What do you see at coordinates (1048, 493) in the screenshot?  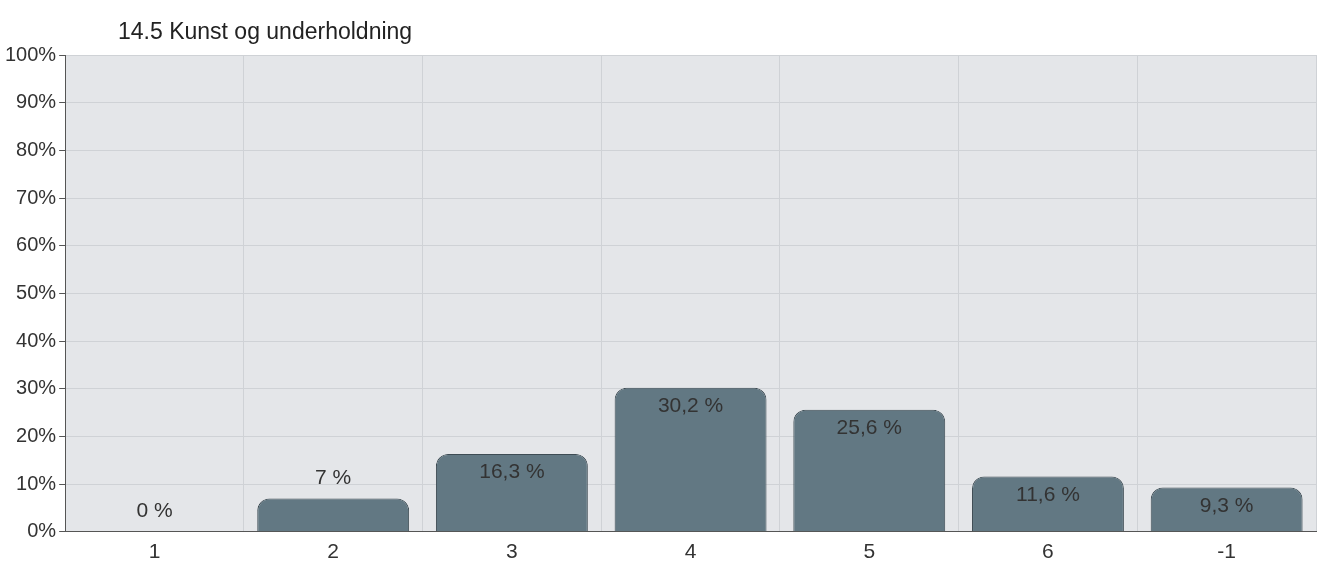 I see `data-label: 11,6 %` at bounding box center [1048, 493].